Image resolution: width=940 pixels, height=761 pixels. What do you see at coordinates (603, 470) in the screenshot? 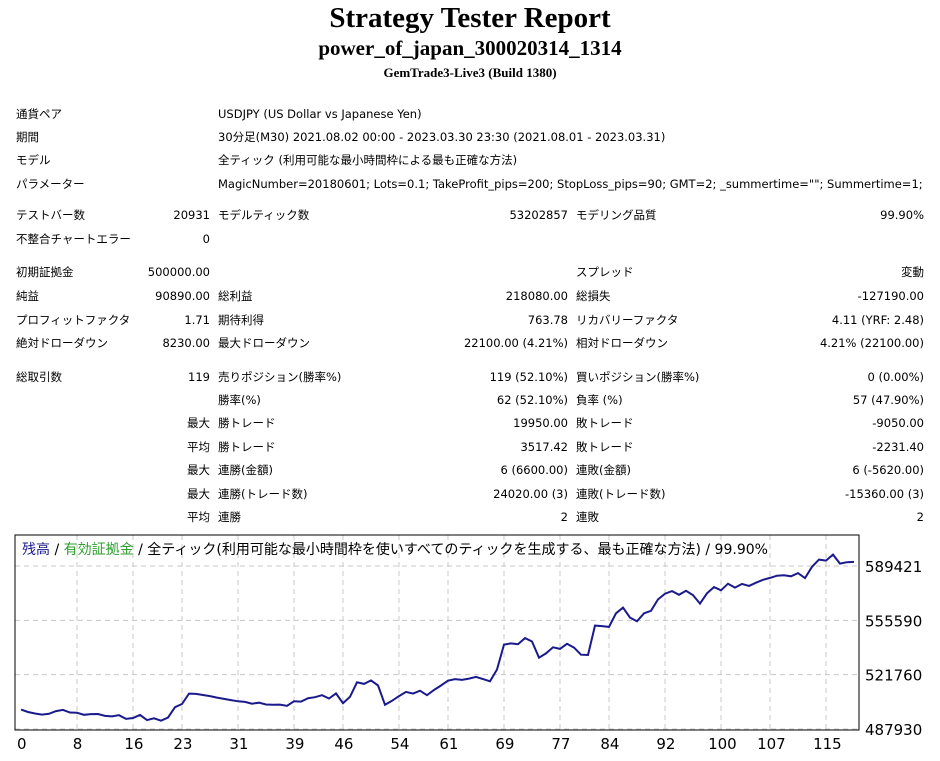
I see `max-cons-loss-money-label: 連敗(金額)` at bounding box center [603, 470].